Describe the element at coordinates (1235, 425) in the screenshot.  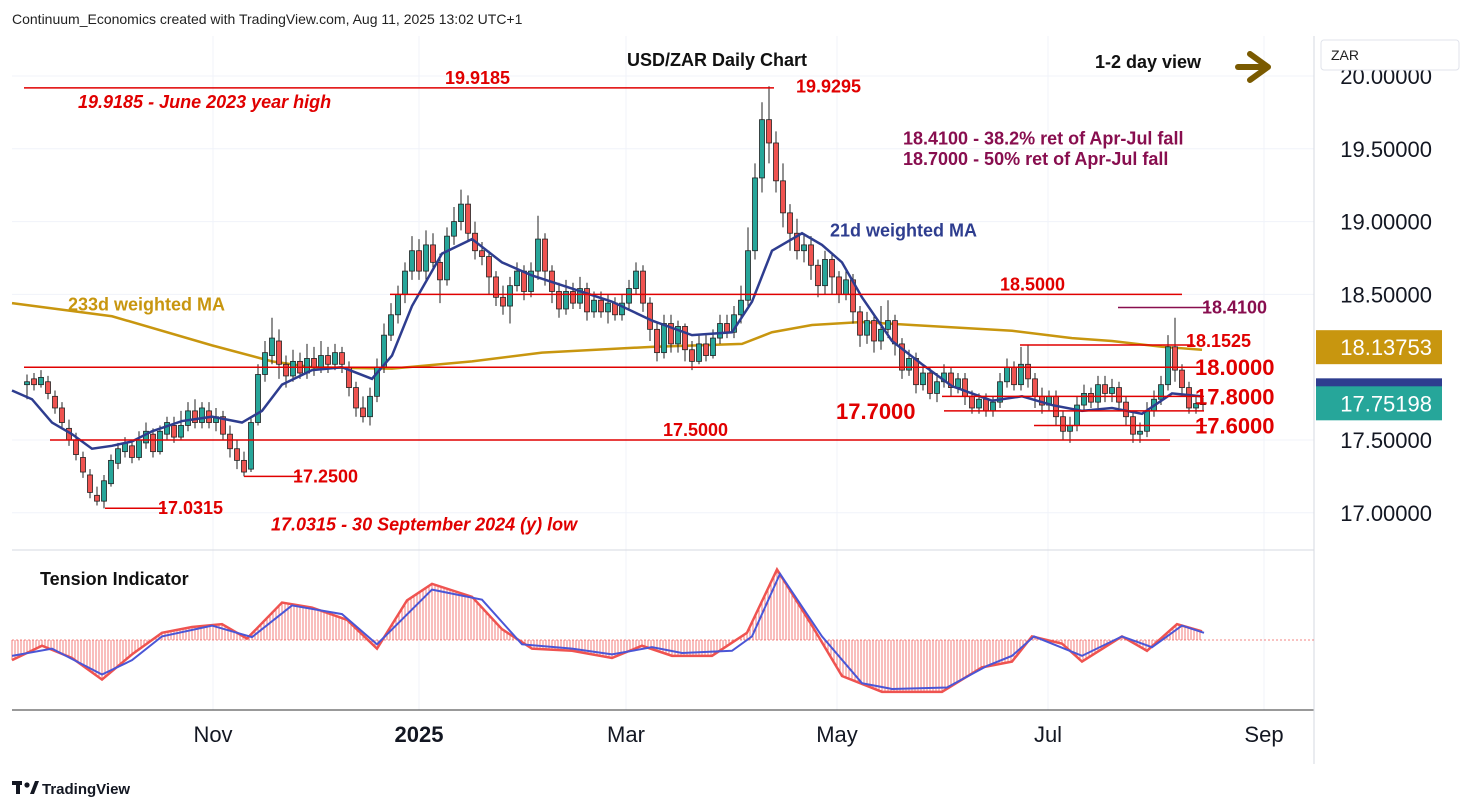
I see `level-label: 17.6000` at that location.